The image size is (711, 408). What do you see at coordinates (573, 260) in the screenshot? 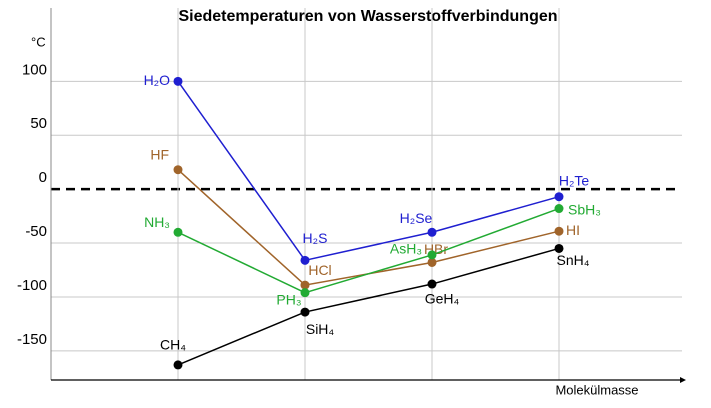
I see `point-label: SnH₄` at bounding box center [573, 260].